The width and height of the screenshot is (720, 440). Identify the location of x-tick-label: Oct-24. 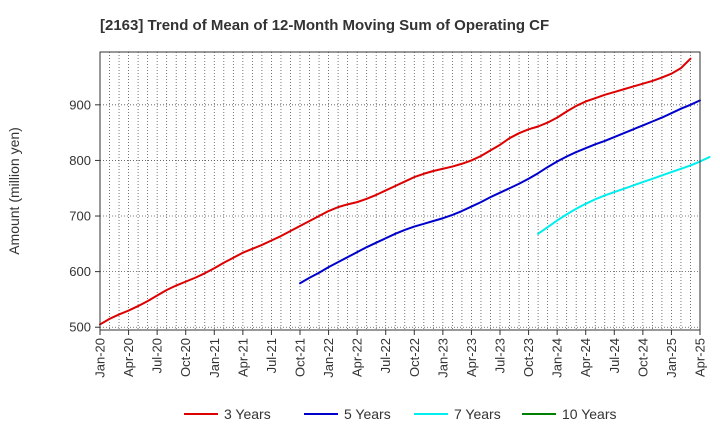
(642, 357).